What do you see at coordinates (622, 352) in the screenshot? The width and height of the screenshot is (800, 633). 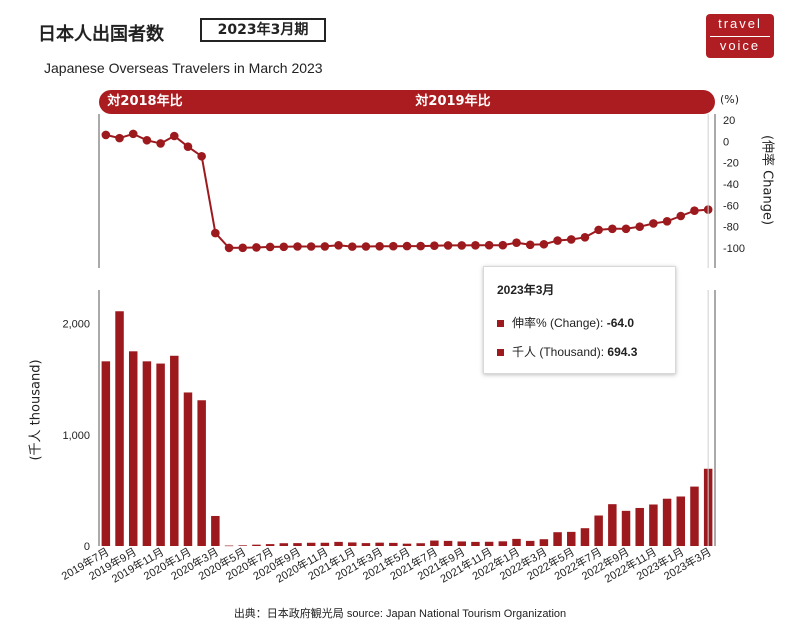 I see `tooltip-thousand-value: 694.3` at bounding box center [622, 352].